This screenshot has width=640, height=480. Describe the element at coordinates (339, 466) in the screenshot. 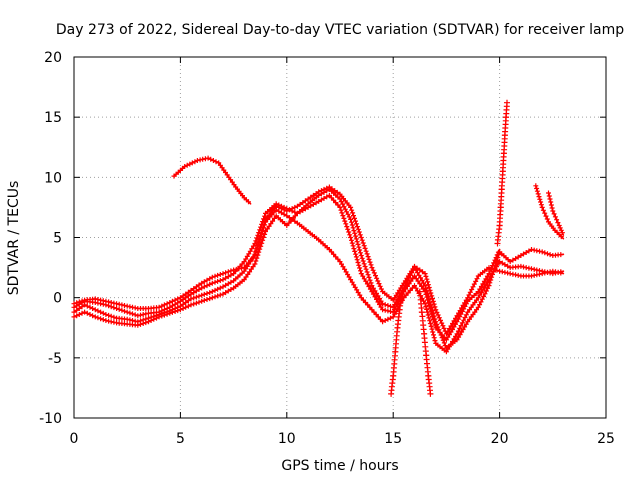

I see `x-axis-label: GPS time / hours` at that location.